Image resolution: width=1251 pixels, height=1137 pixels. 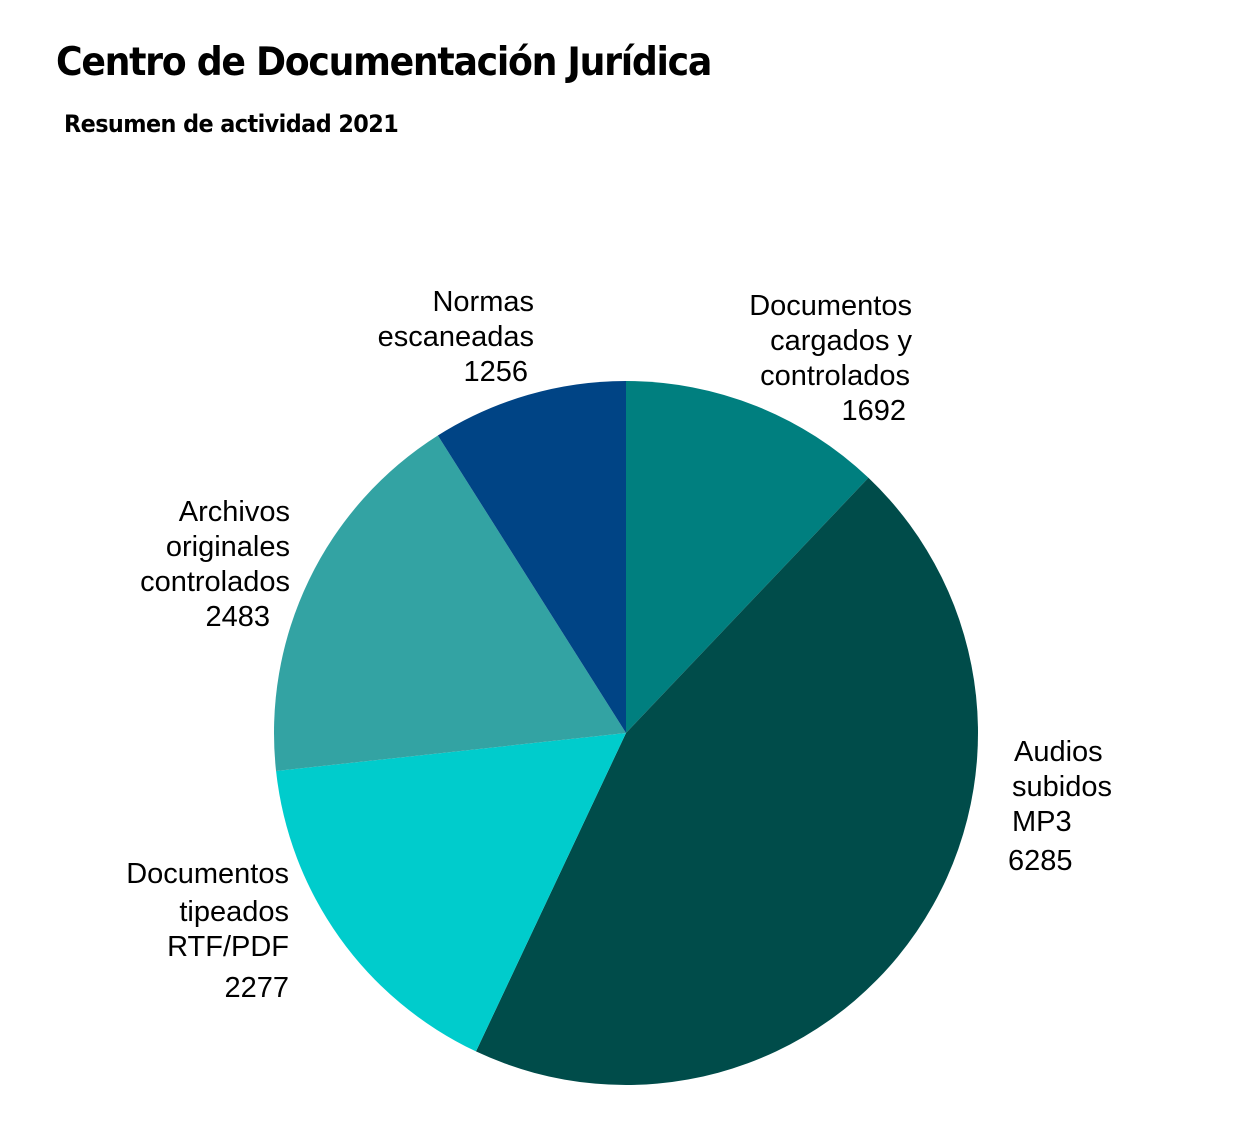 What do you see at coordinates (227, 547) in the screenshot?
I see `label-line: originales` at bounding box center [227, 547].